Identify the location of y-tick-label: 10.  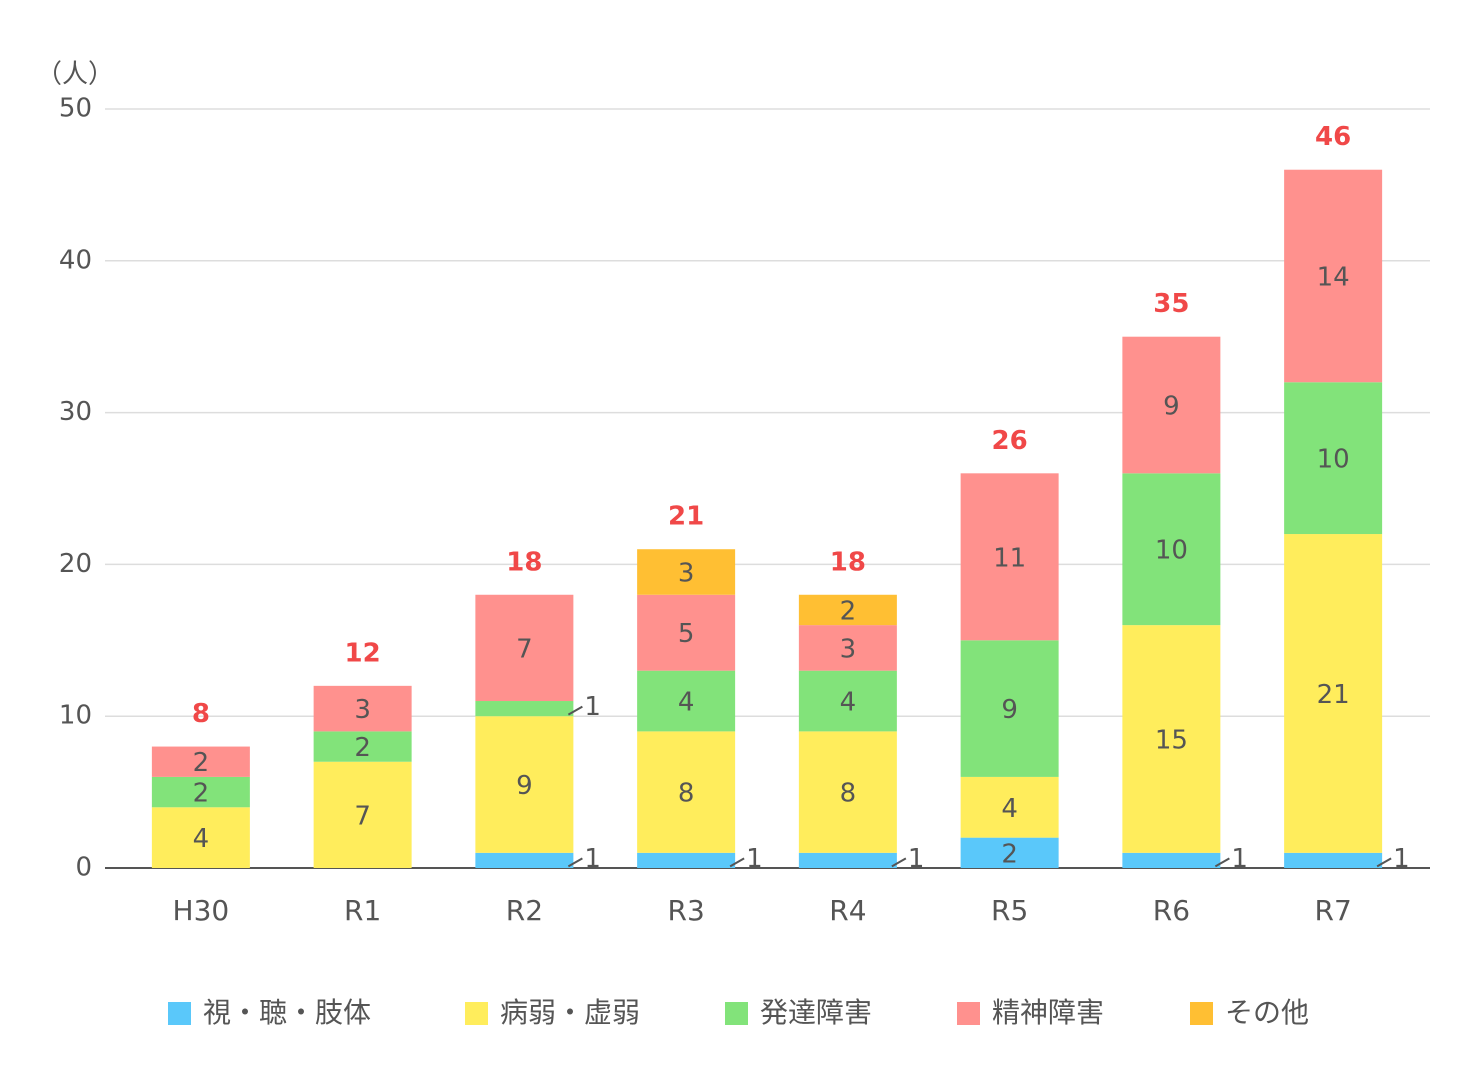
(75, 716).